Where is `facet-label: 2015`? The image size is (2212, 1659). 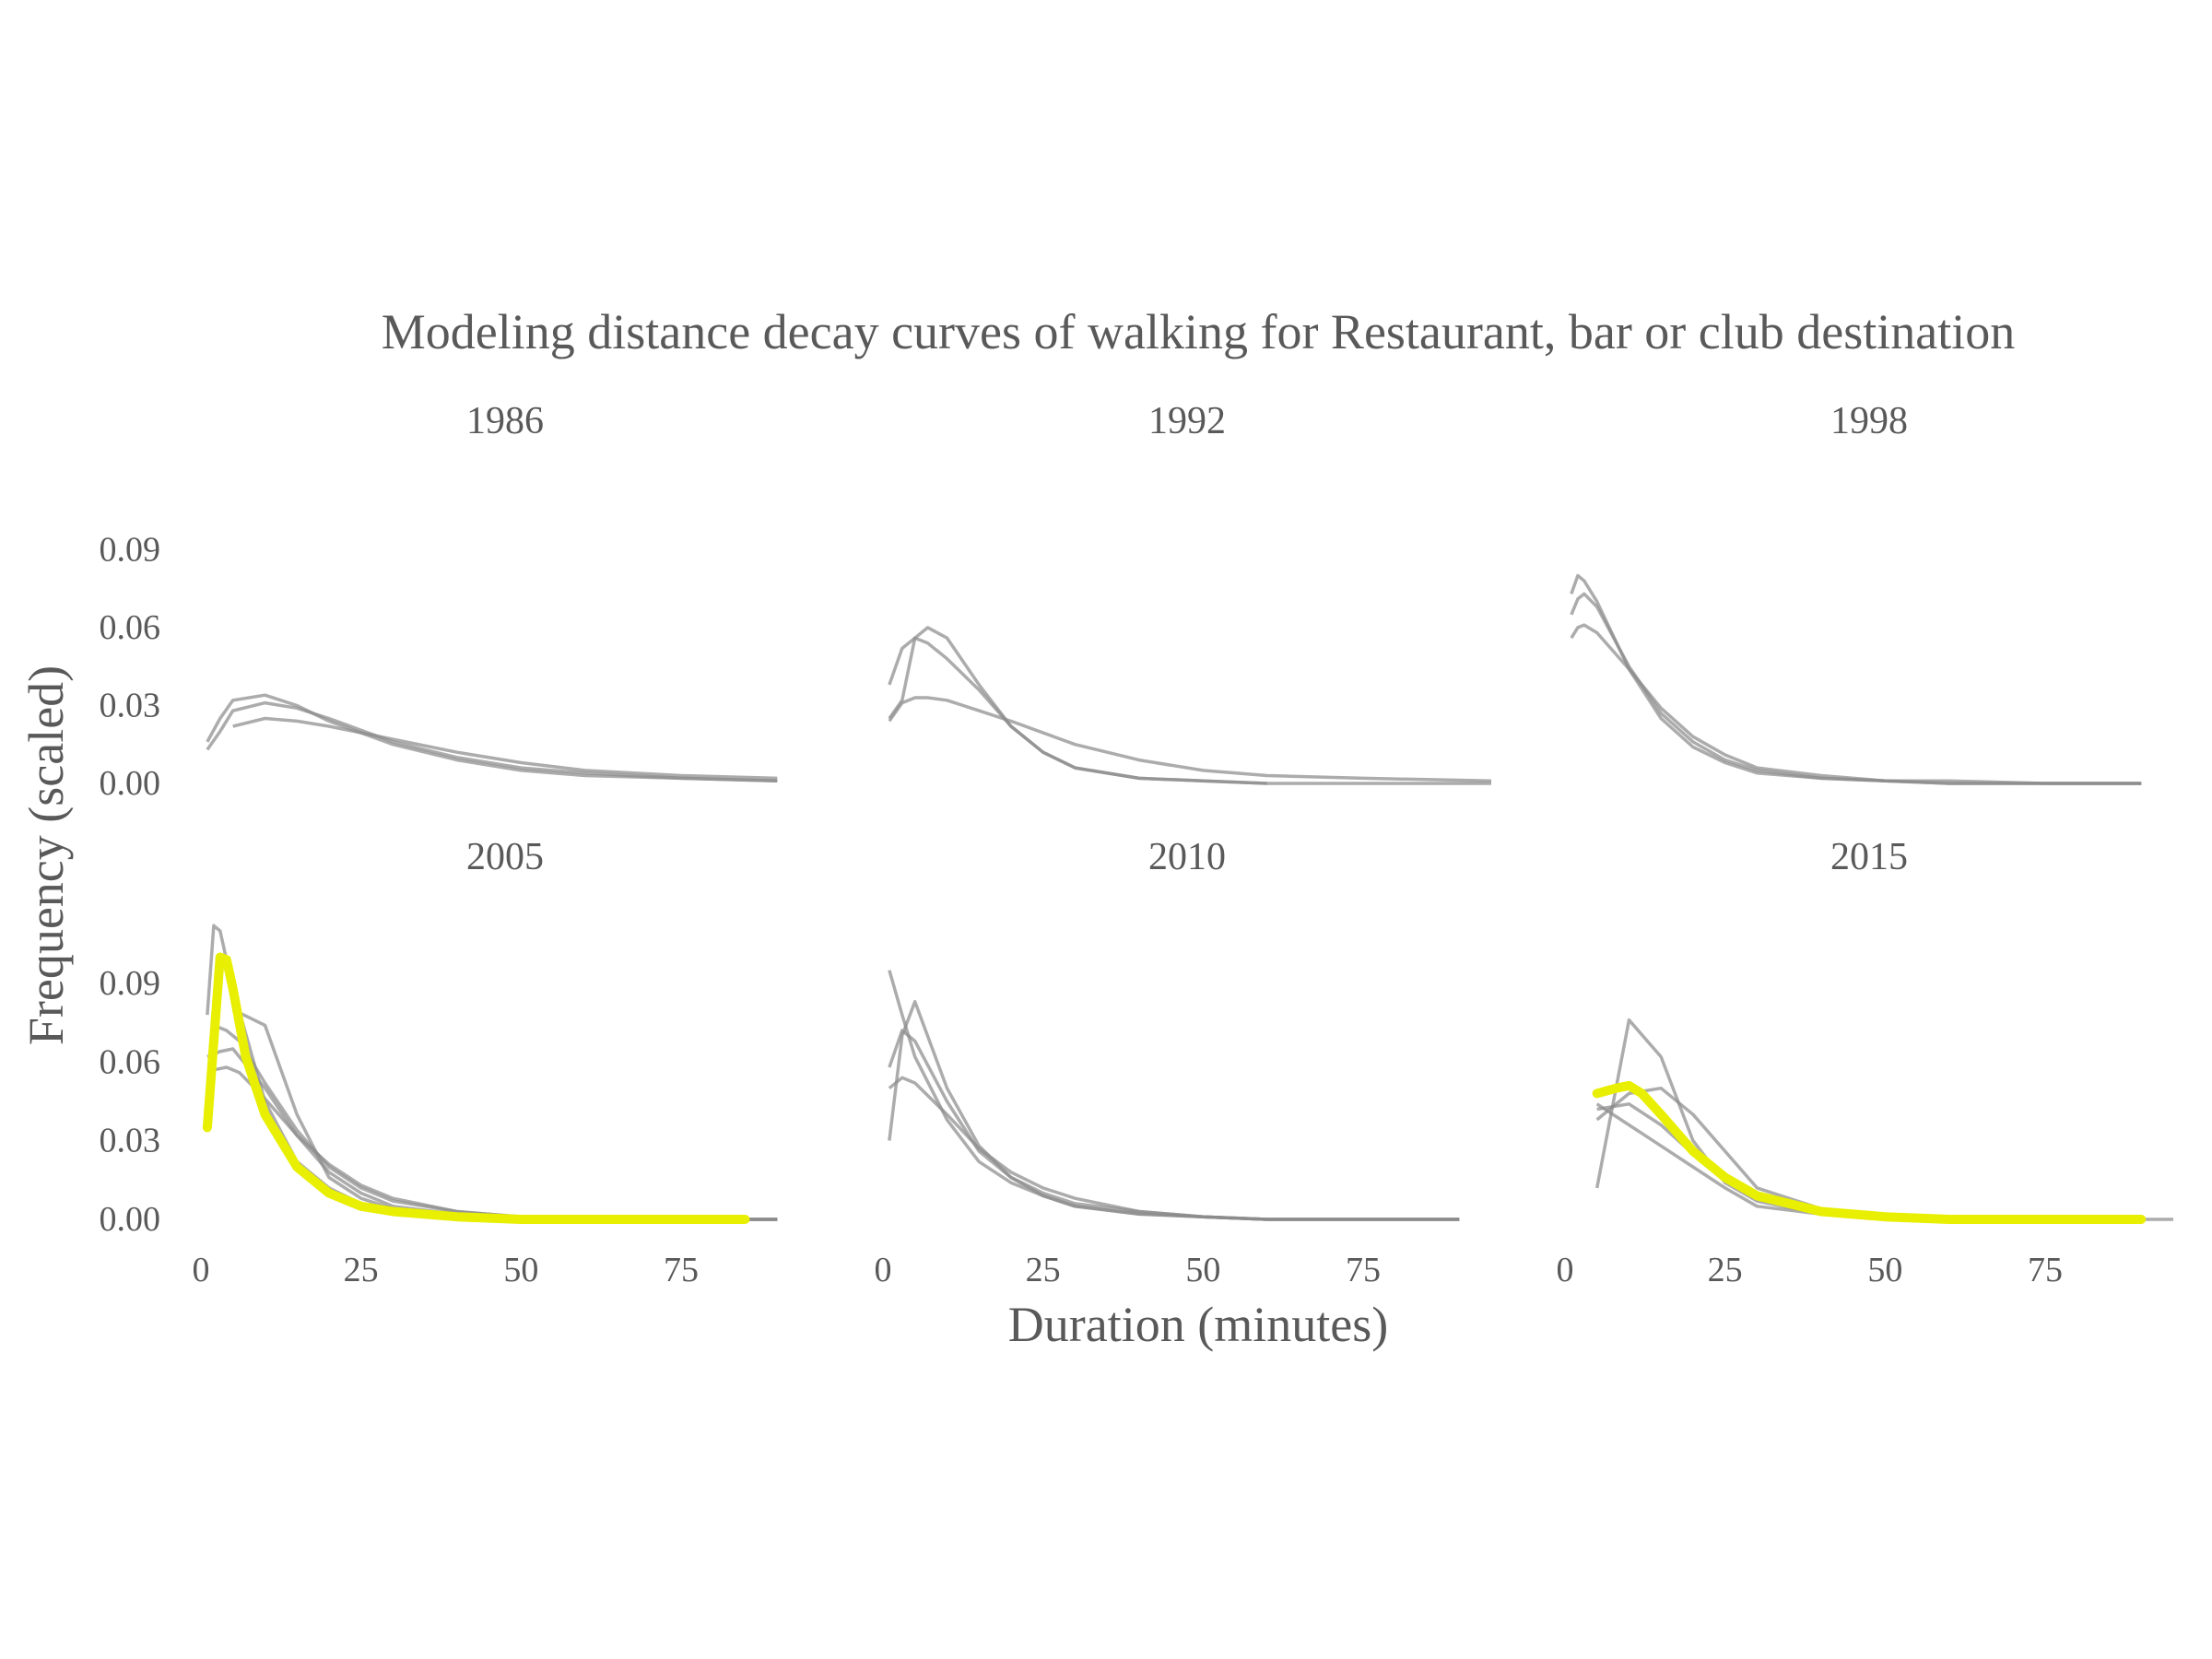
facet-label: 2015 is located at coordinates (1869, 857).